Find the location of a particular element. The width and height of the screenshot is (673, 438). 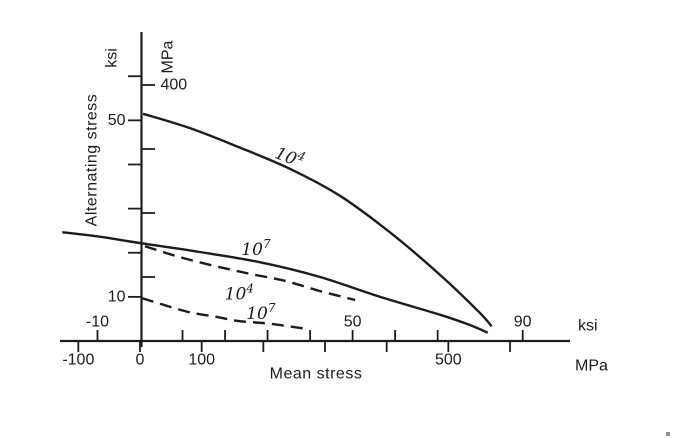

curve-label-cycles-1e4-solid: 104 is located at coordinates (290, 157).